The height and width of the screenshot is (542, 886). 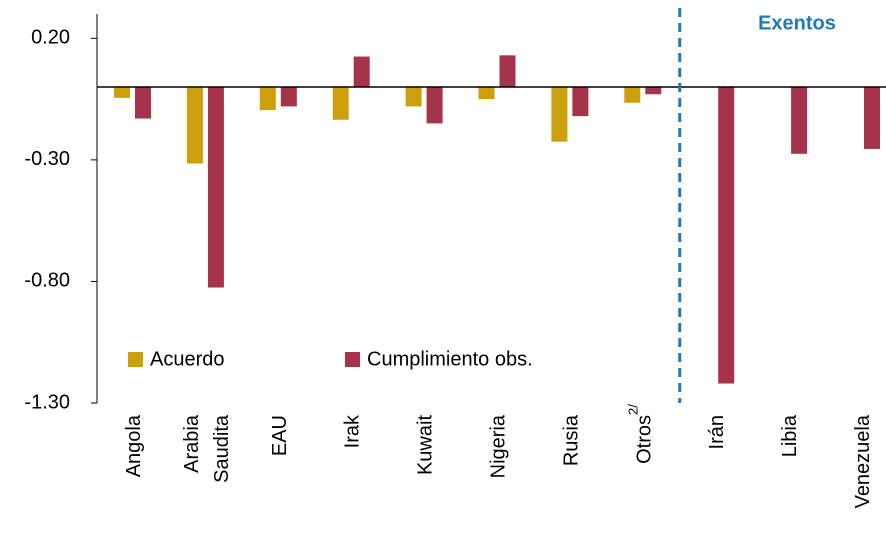 What do you see at coordinates (47, 159) in the screenshot?
I see `y-tick-label: -0.30` at bounding box center [47, 159].